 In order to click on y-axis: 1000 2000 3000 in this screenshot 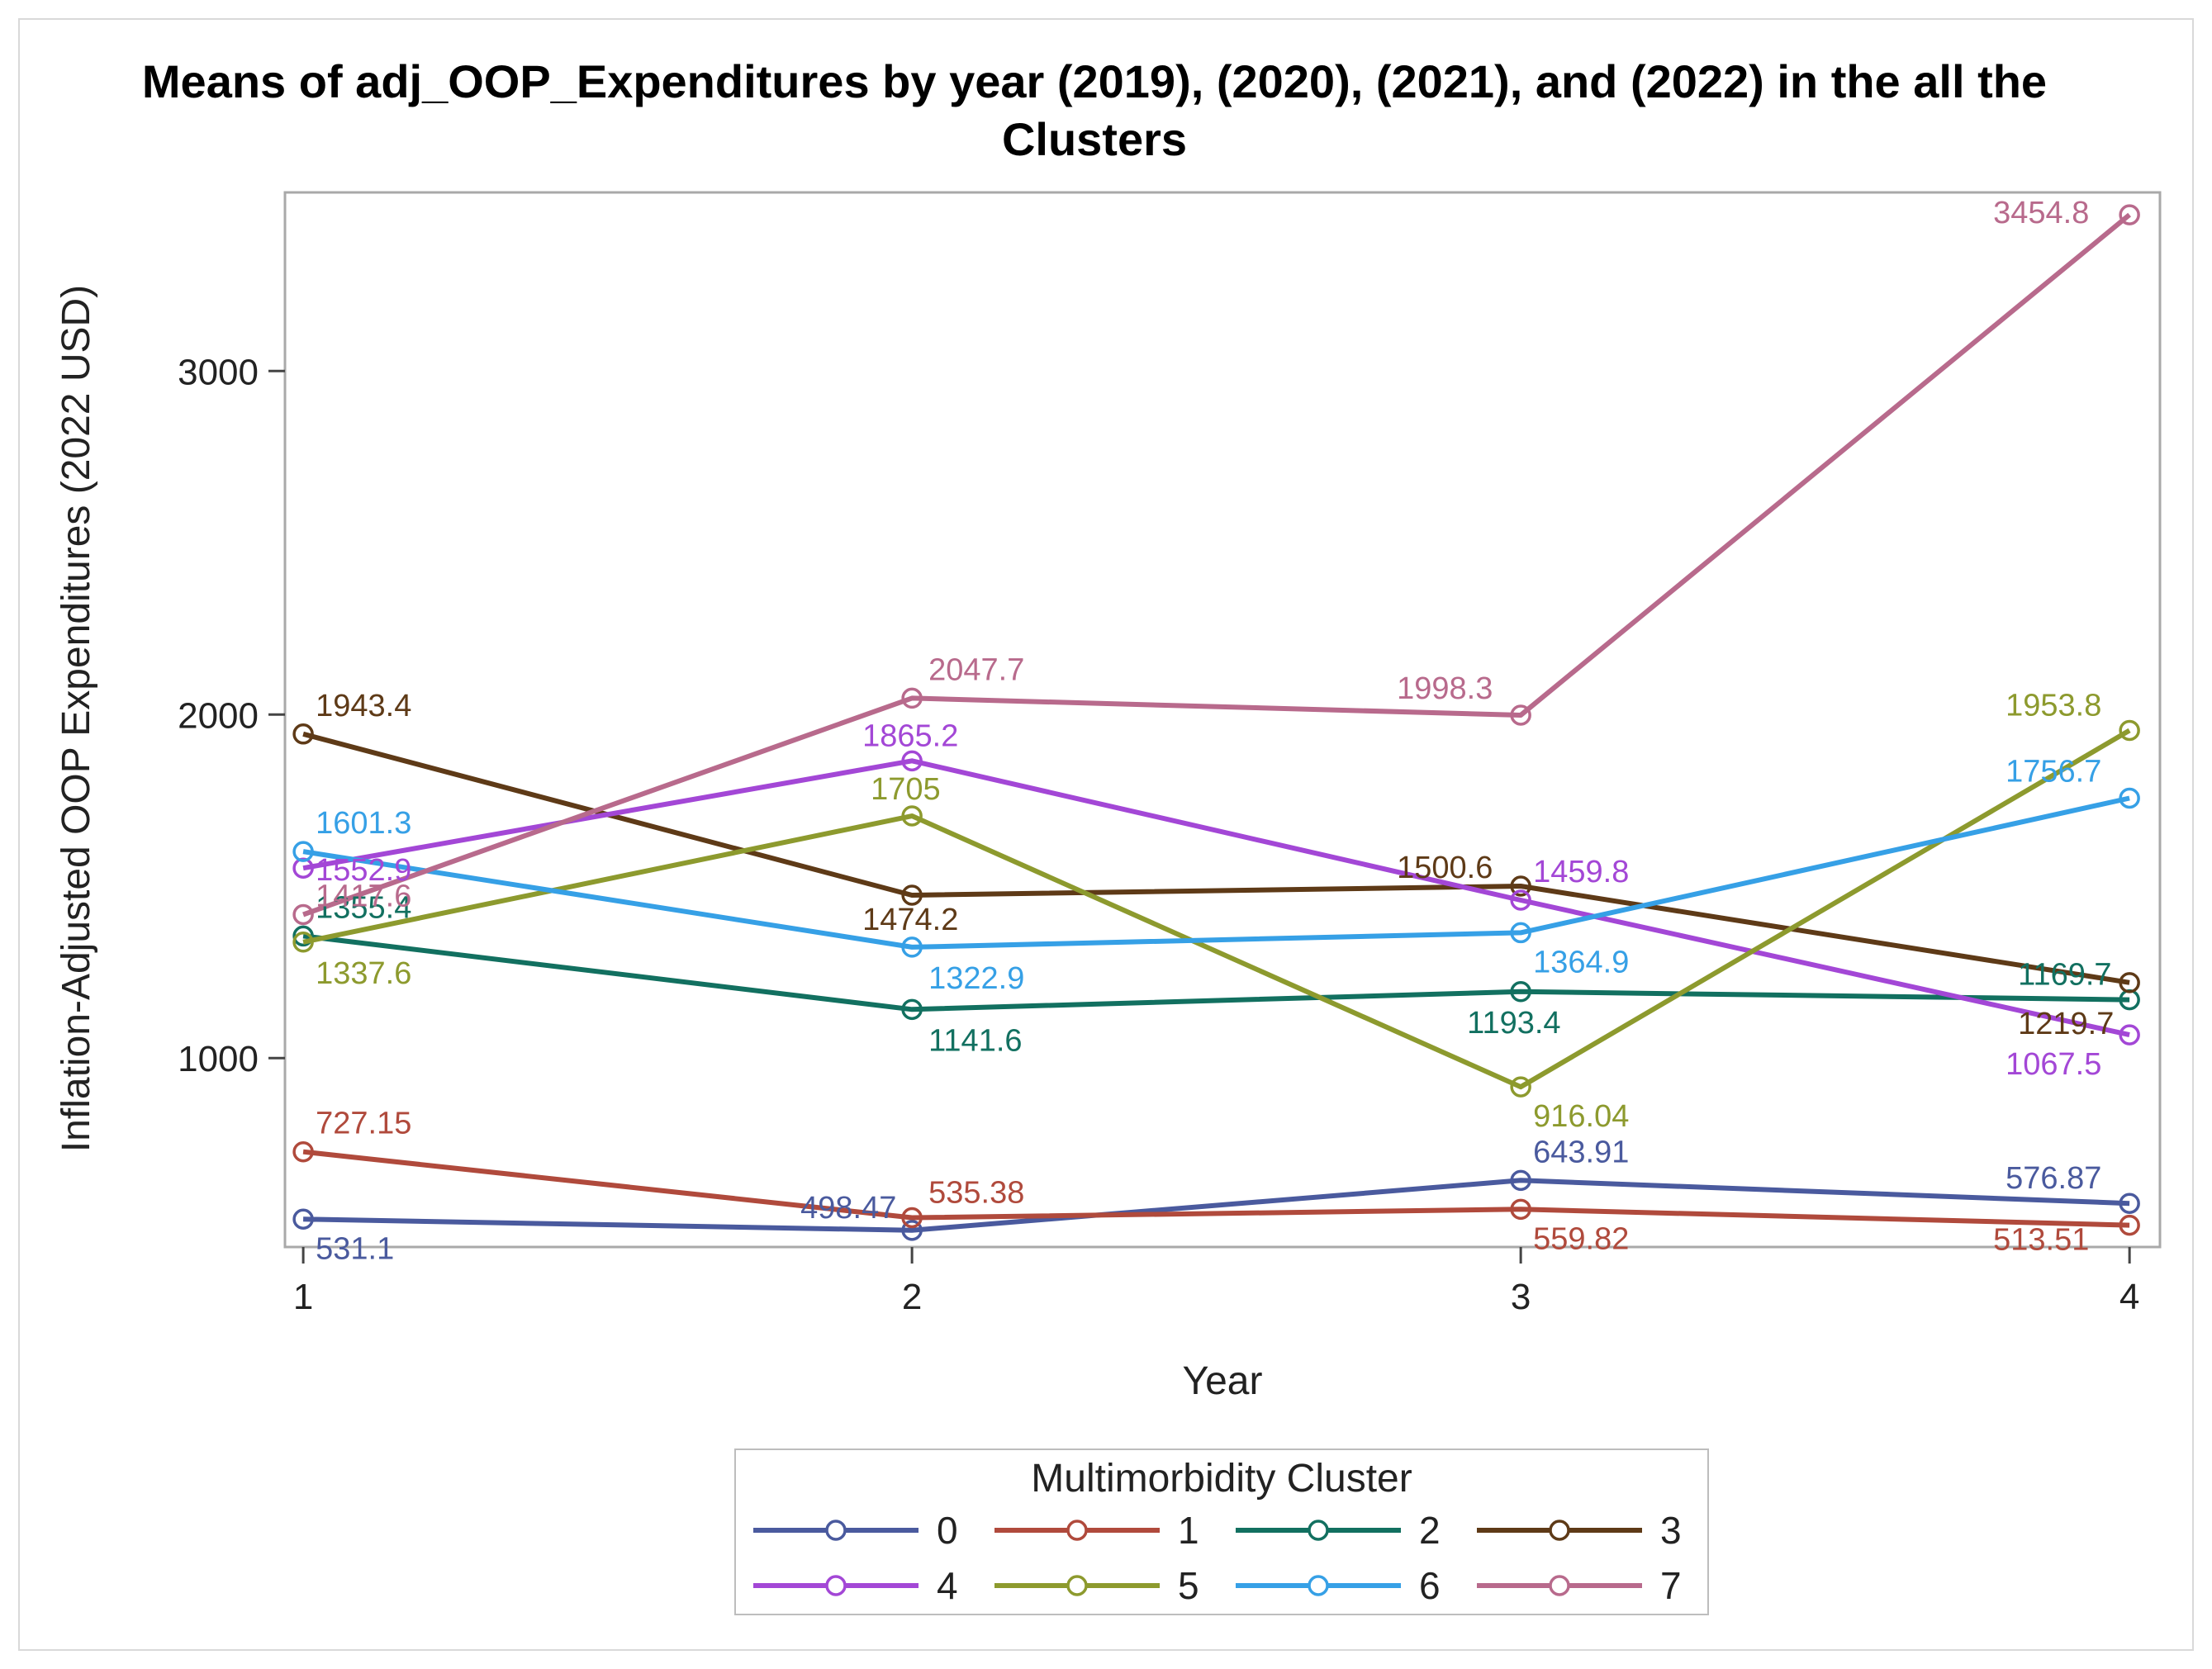, I will do `click(231, 715)`.